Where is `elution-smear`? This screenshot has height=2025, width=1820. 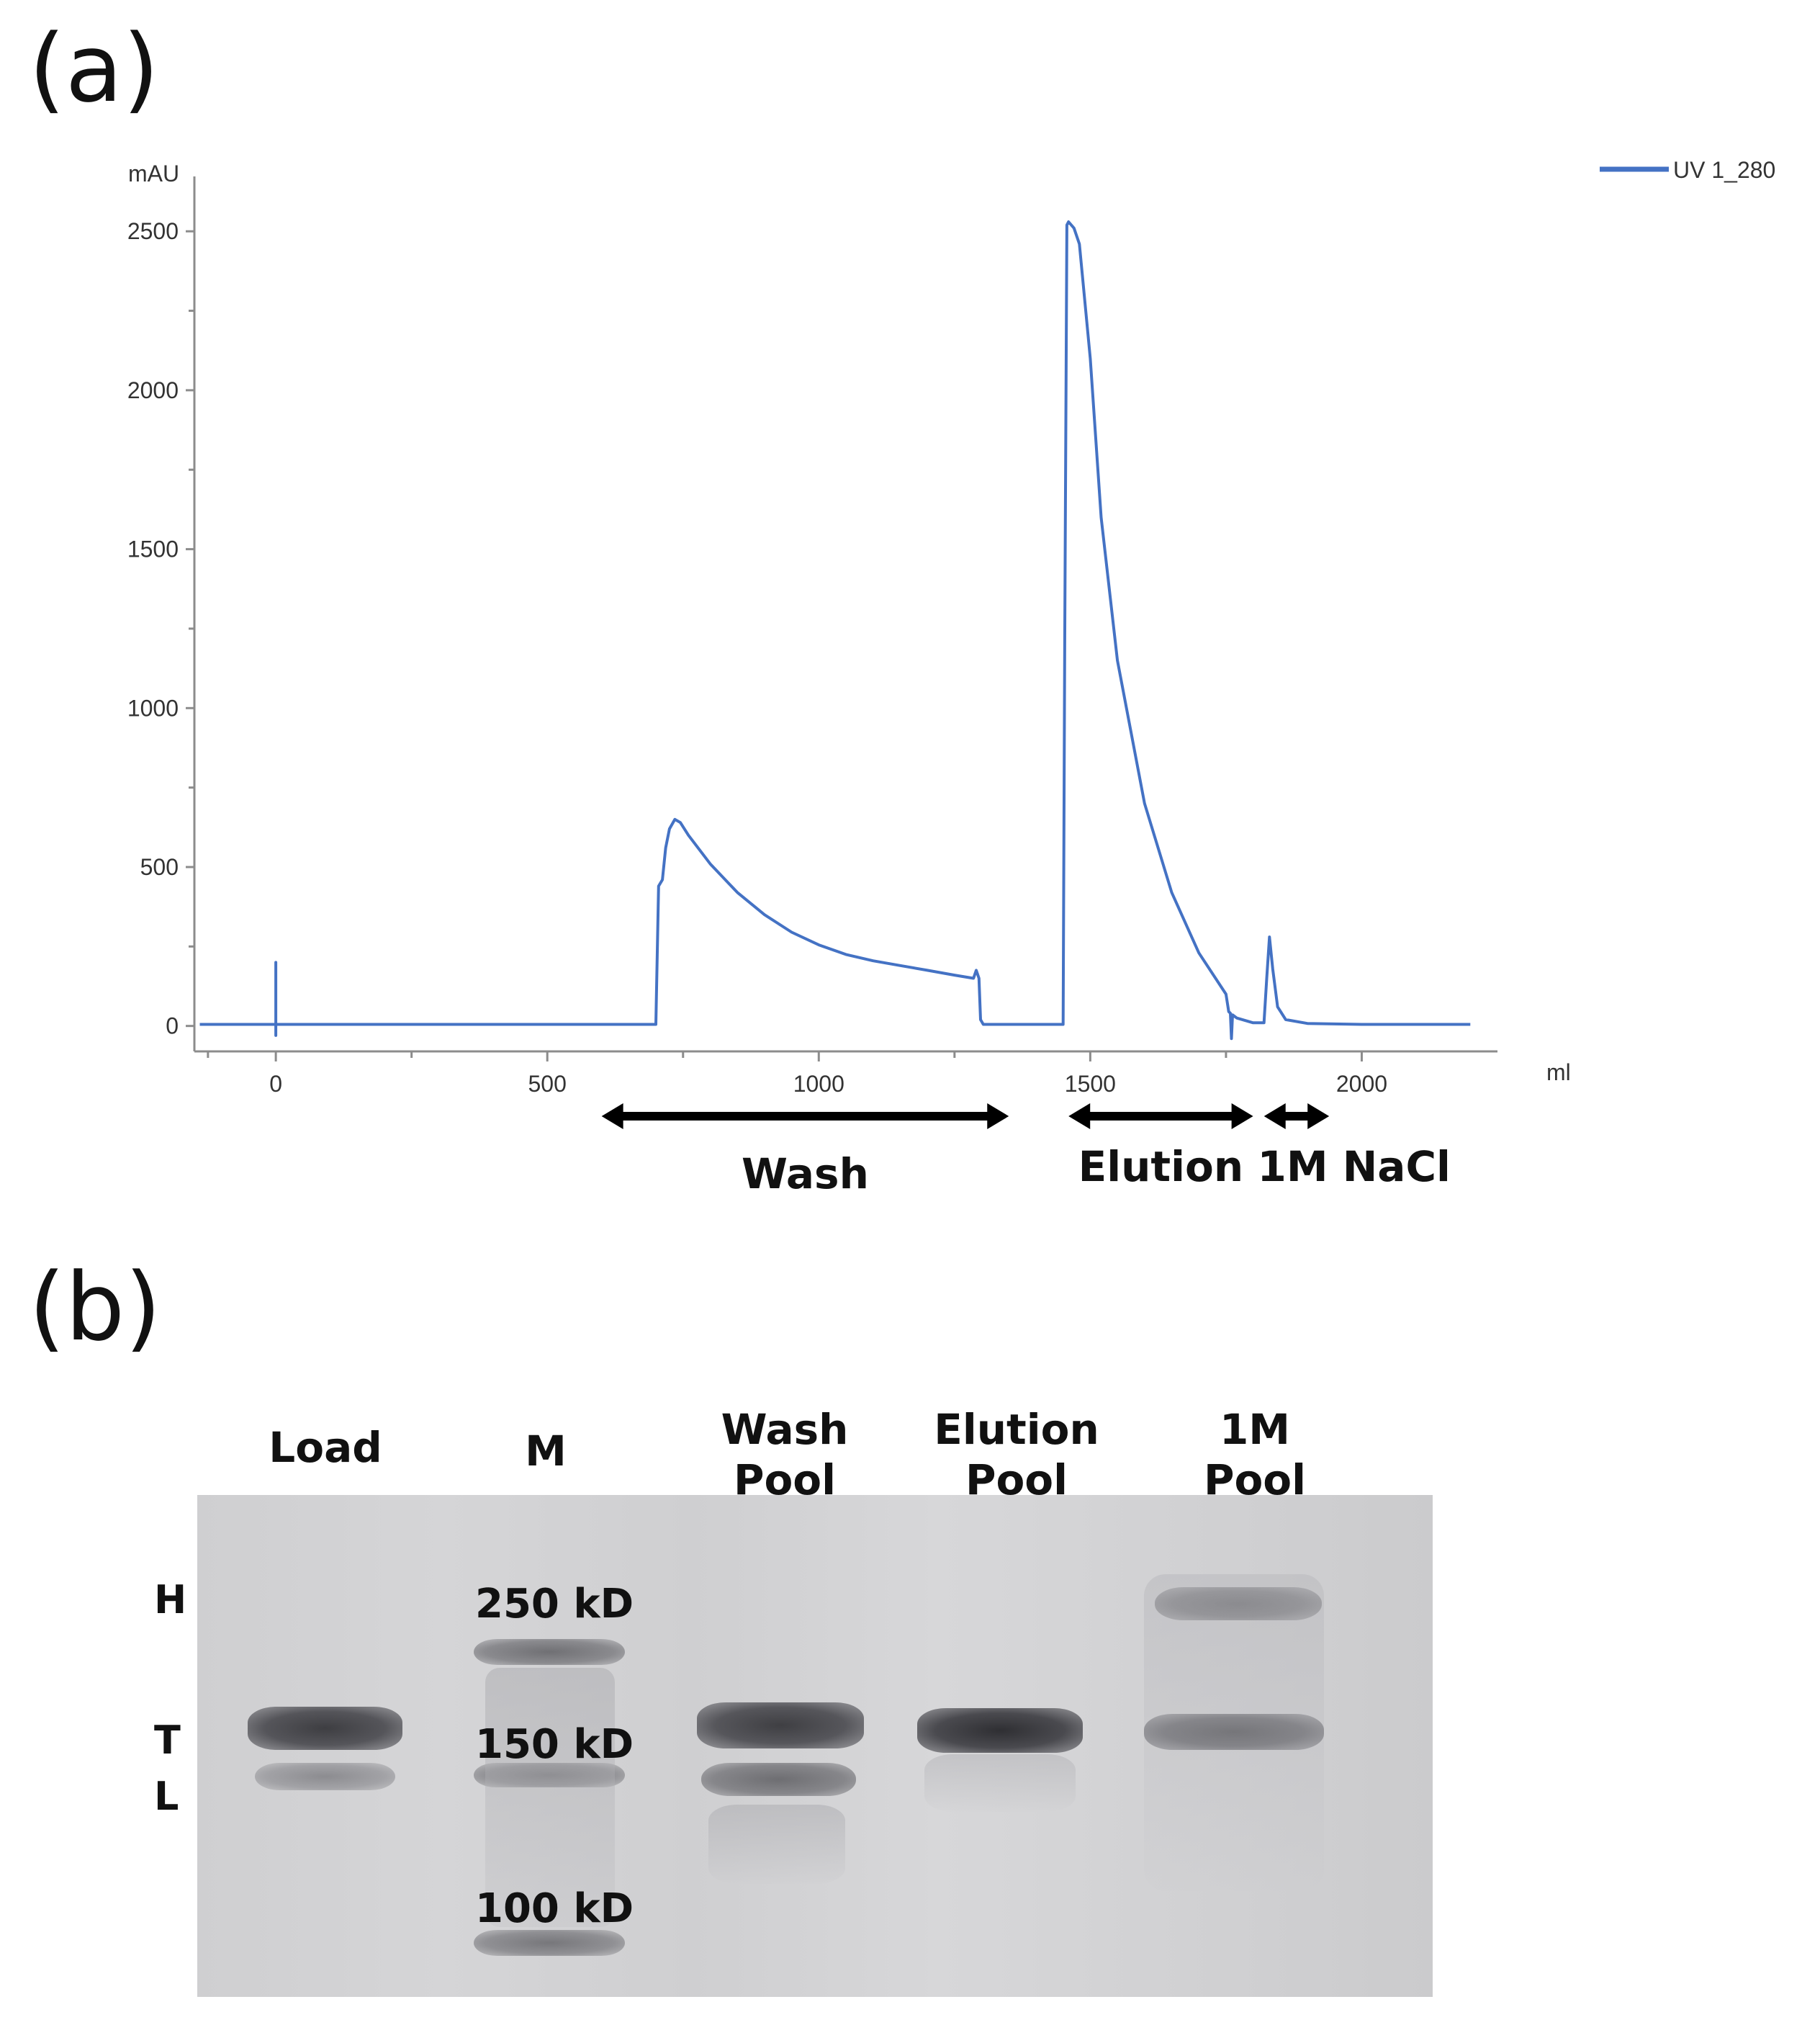
elution-smear is located at coordinates (1000, 1783).